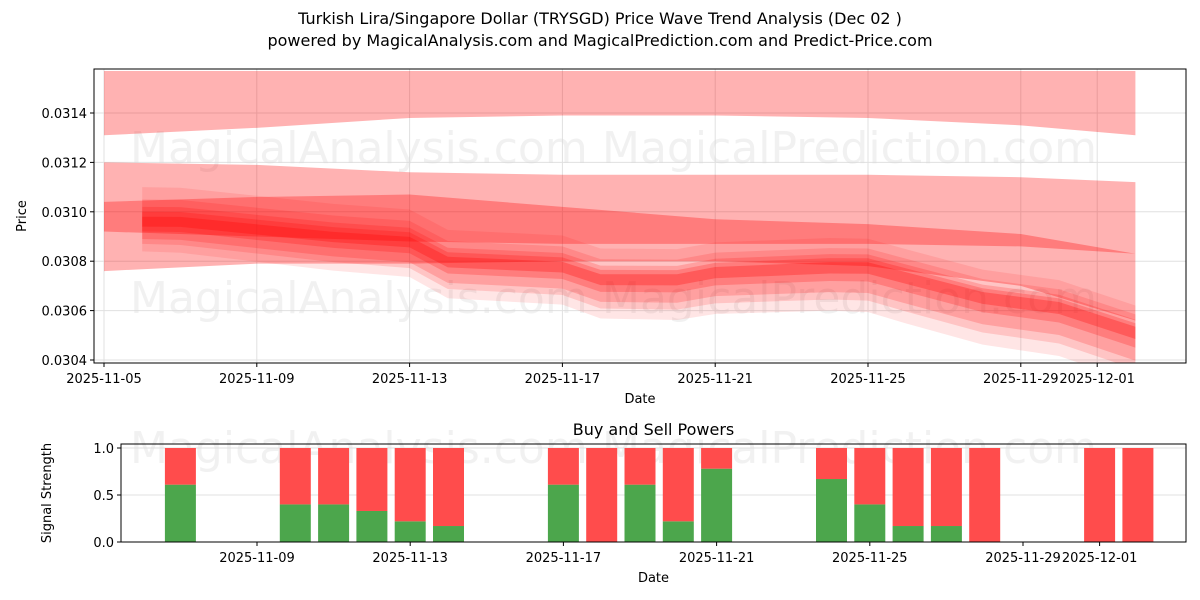 This screenshot has height=600, width=1200. I want to click on y-tick-label: 0.0310, so click(65, 213).